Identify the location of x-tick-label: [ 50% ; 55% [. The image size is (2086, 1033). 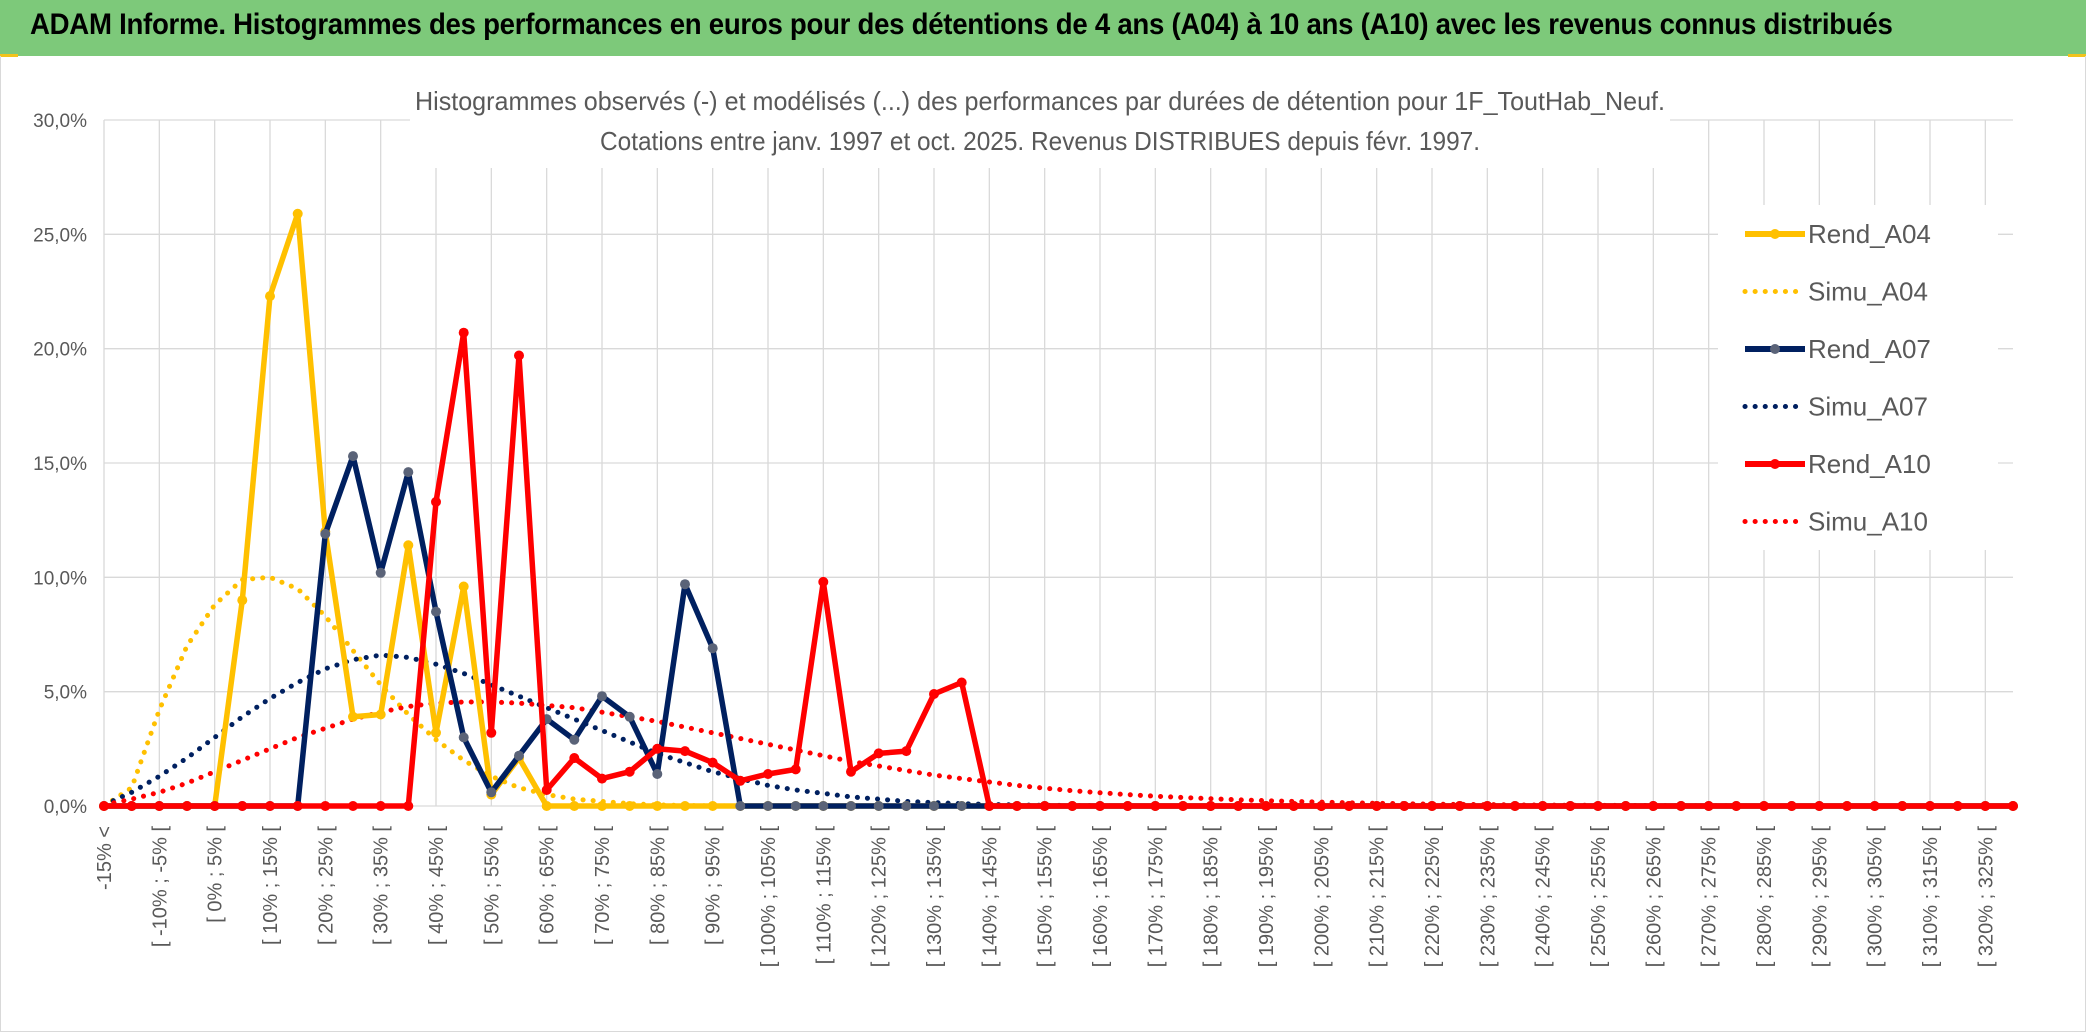
(492, 885).